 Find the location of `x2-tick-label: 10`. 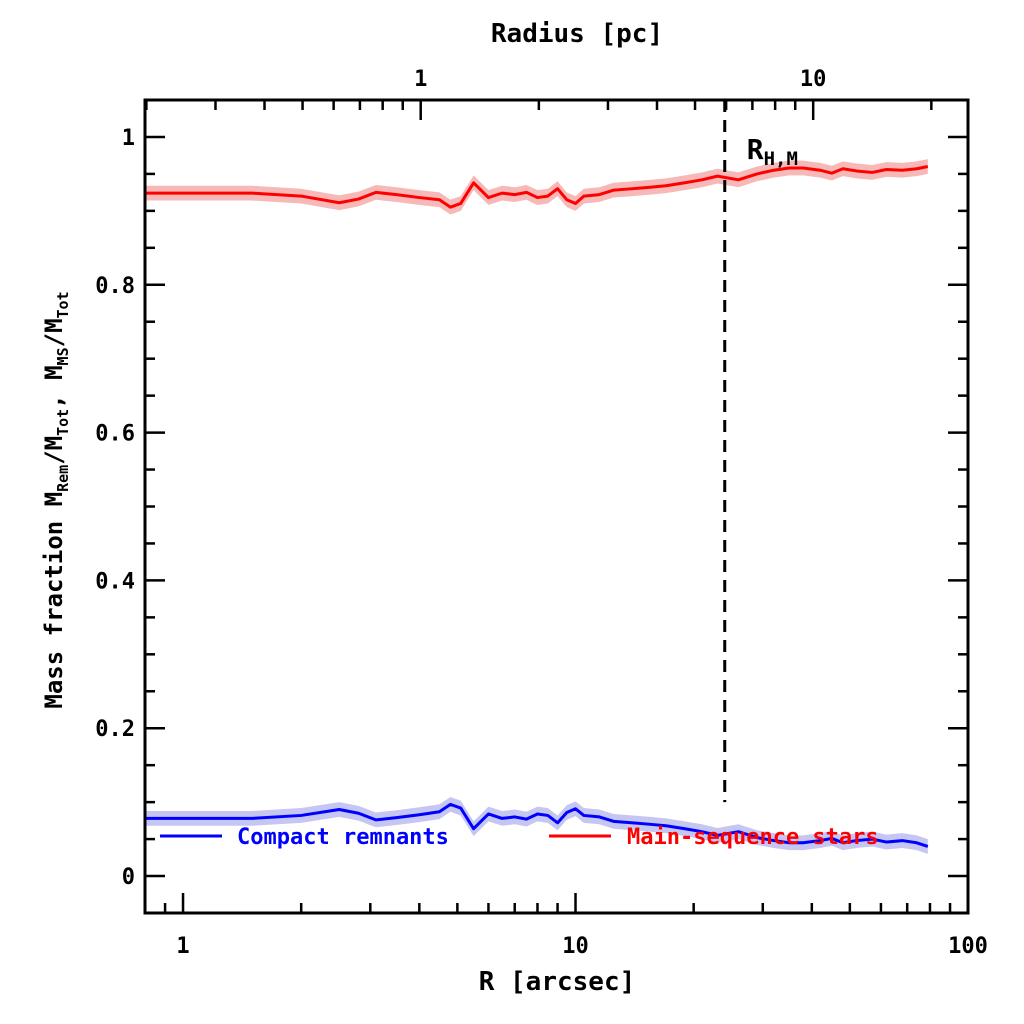

x2-tick-label: 10 is located at coordinates (813, 79).